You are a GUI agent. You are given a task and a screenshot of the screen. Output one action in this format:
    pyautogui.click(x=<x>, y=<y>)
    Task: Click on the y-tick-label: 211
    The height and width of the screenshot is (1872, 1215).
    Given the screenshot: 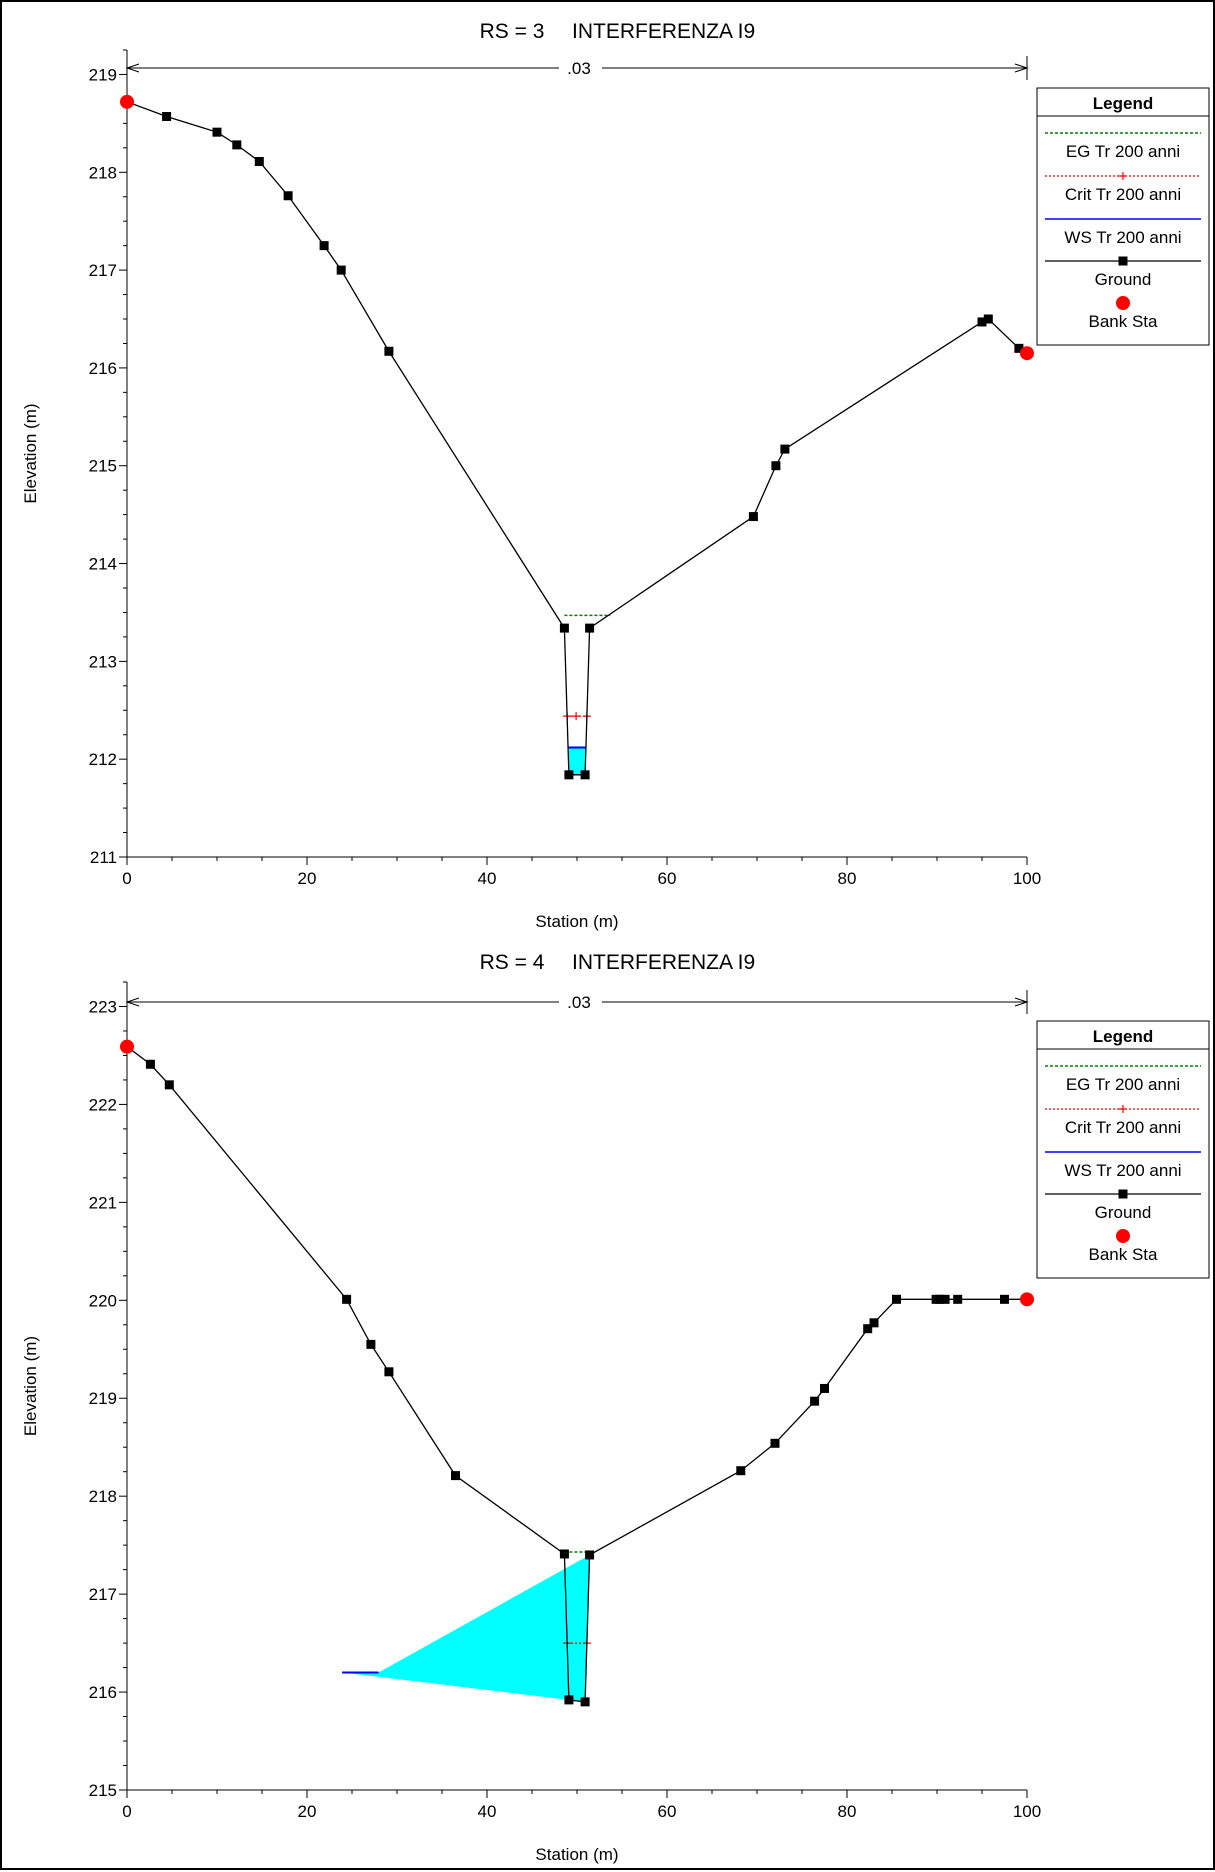 What is the action you would take?
    pyautogui.click(x=103, y=857)
    